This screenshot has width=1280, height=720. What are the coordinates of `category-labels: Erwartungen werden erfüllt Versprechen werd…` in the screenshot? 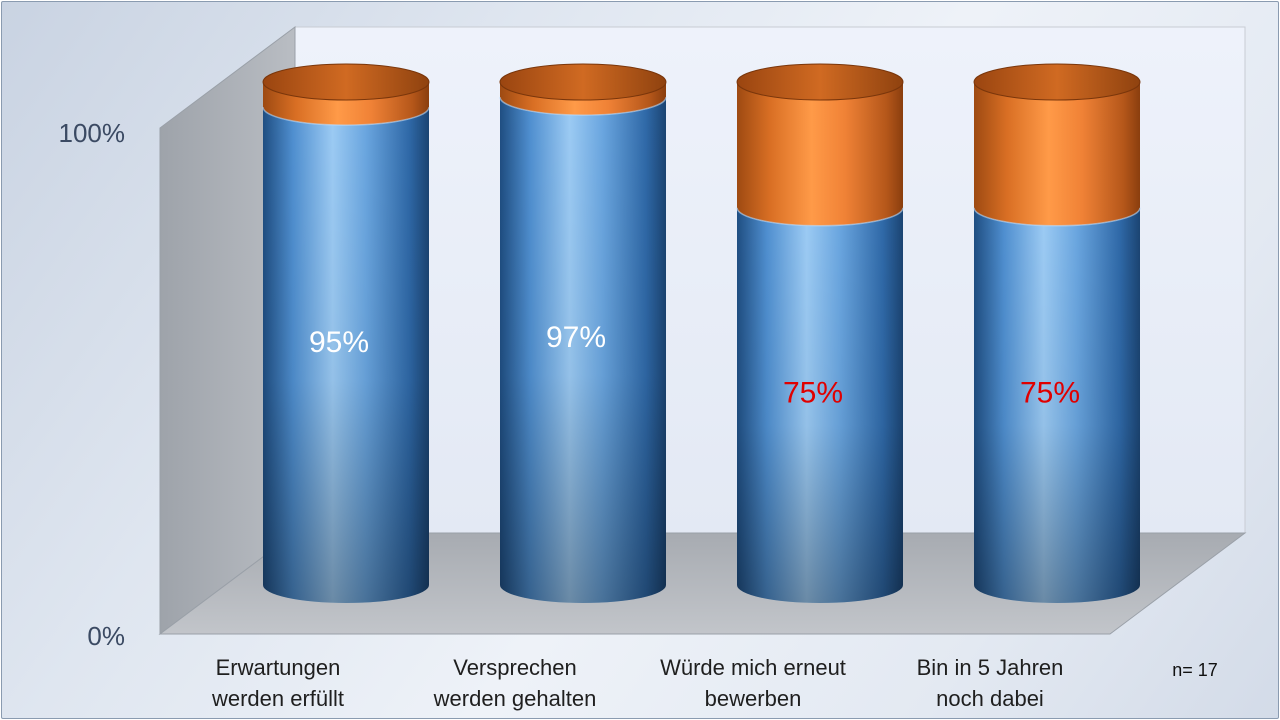 It's located at (637, 683).